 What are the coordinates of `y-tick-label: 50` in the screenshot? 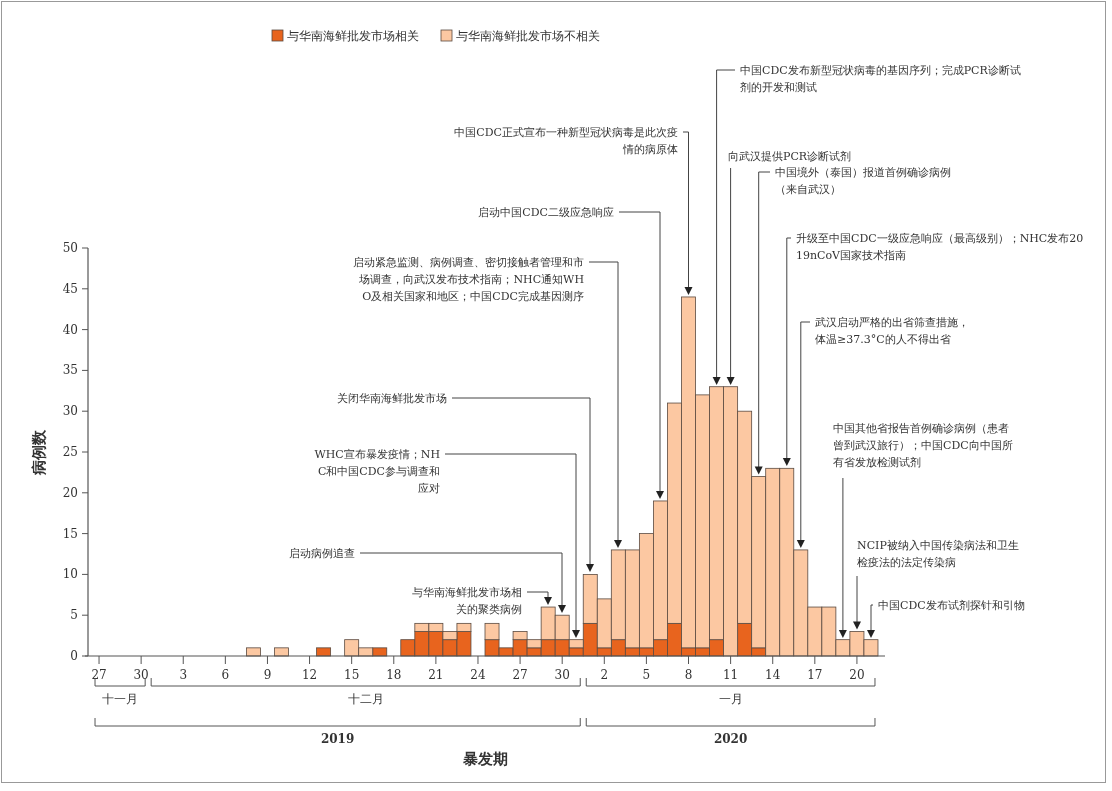 It's located at (70, 248).